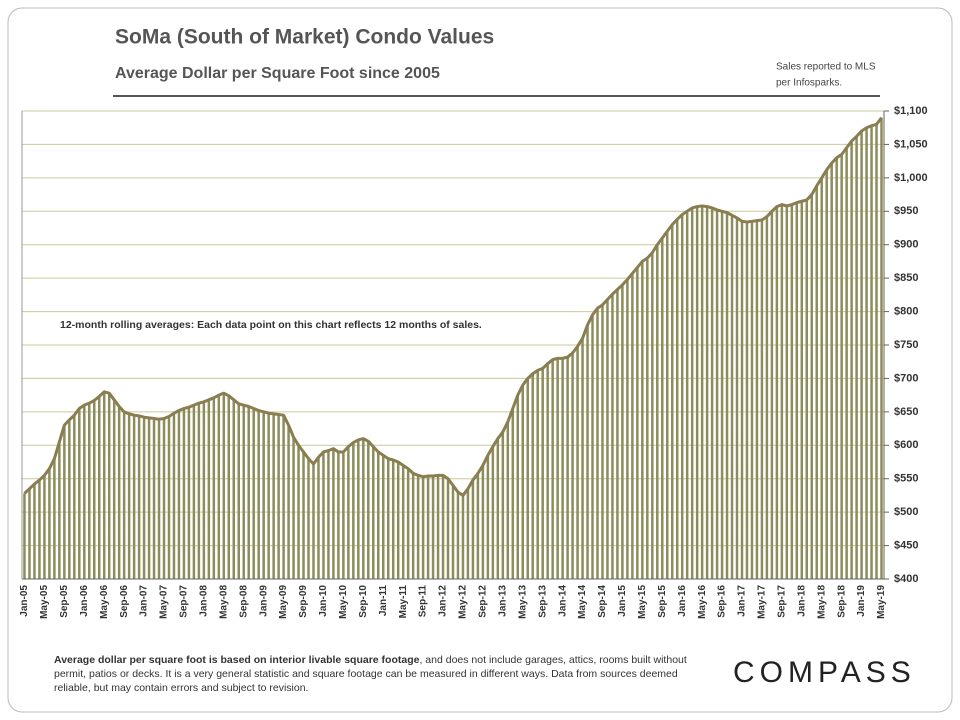 Image resolution: width=960 pixels, height=720 pixels. I want to click on x-tick-label: Sep-06, so click(124, 601).